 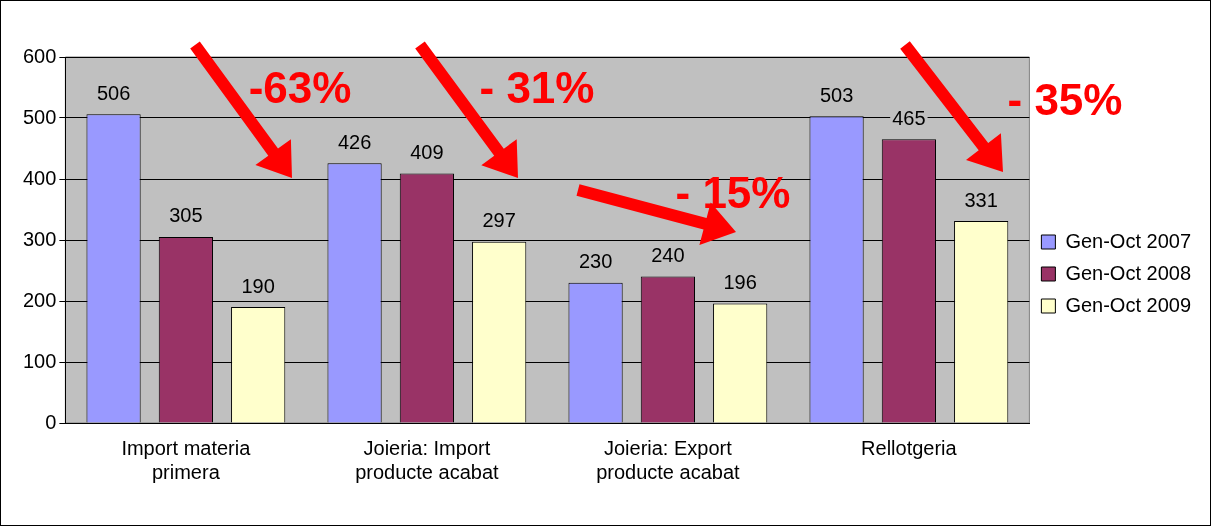 What do you see at coordinates (186, 459) in the screenshot?
I see `x-tick-label: Import materia primera` at bounding box center [186, 459].